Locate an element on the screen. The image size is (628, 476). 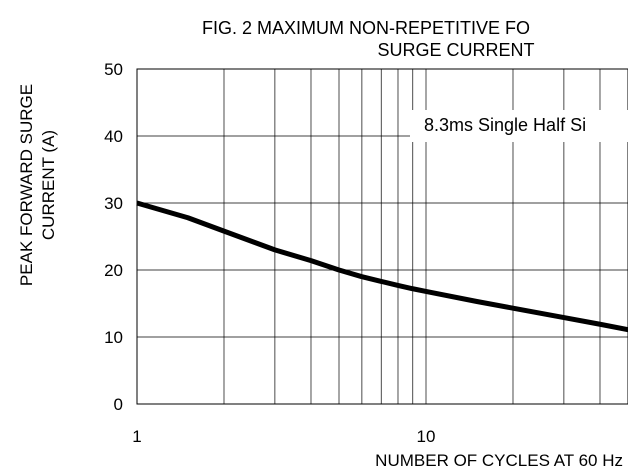
y-axis-label: PEAK FORWARD SURGE CURRENT (A) is located at coordinates (37, 185).